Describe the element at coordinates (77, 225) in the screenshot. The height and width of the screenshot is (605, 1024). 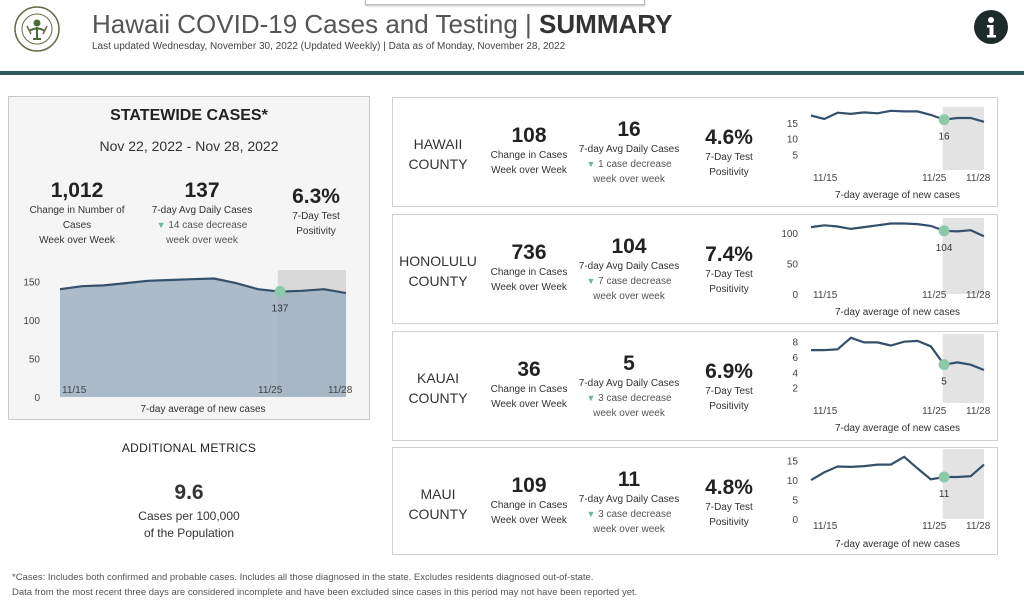
I see `statewide-cases-label-2: Cases` at that location.